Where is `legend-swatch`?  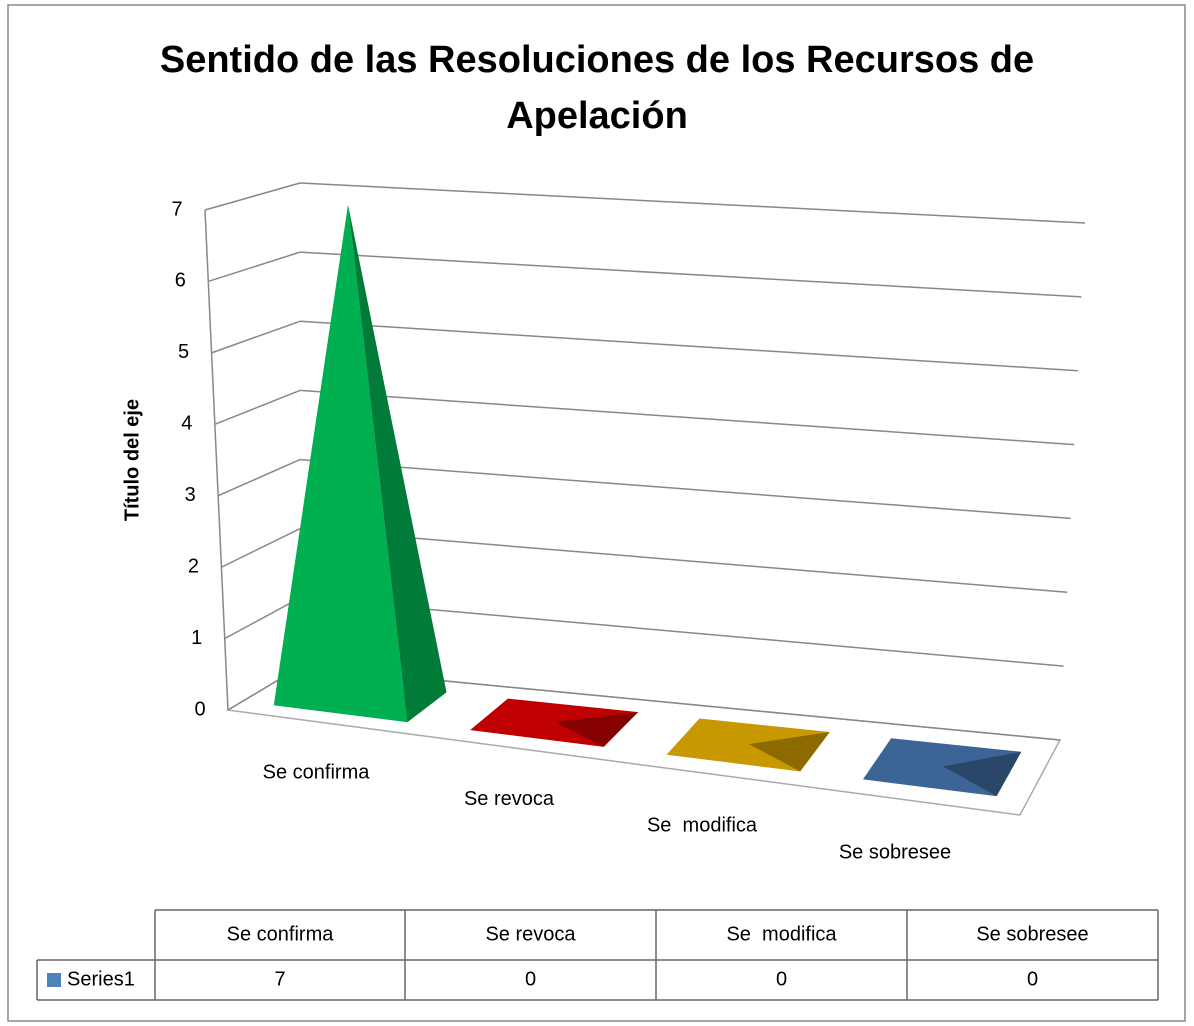 legend-swatch is located at coordinates (54, 980).